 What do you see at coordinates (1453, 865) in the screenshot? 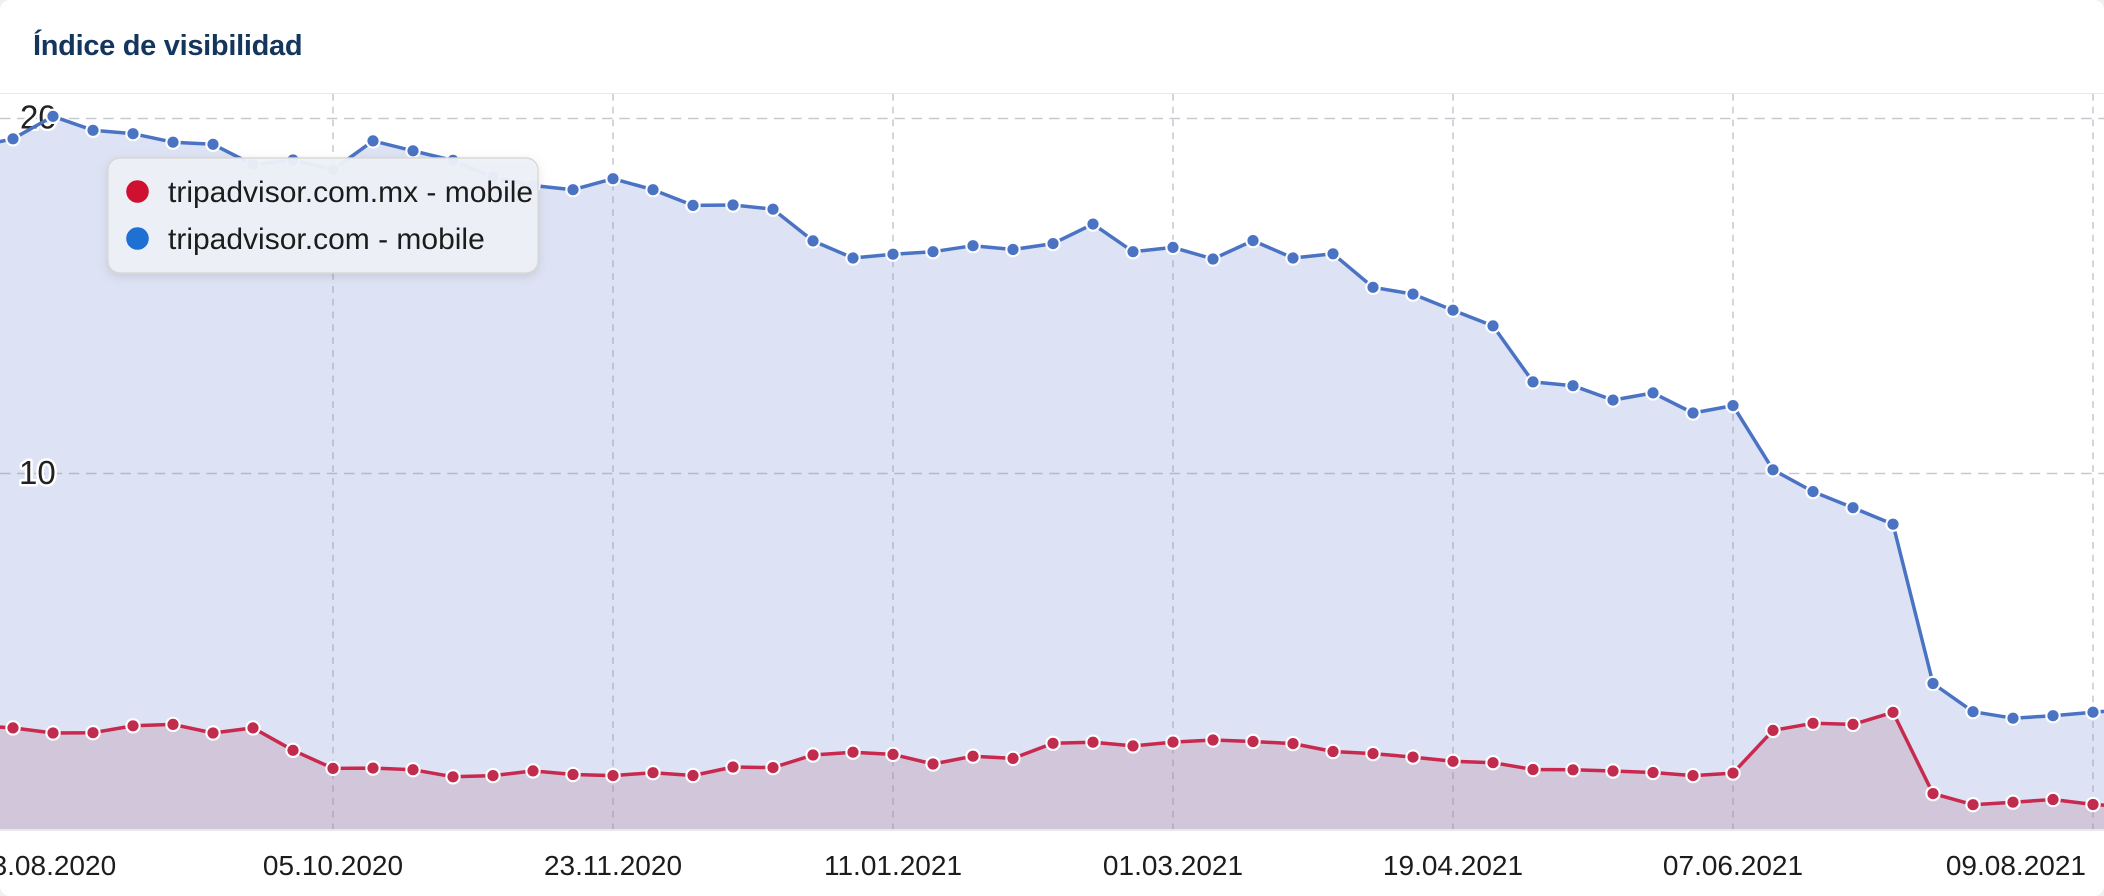
I see `svg-text: 19.04.2021` at bounding box center [1453, 865].